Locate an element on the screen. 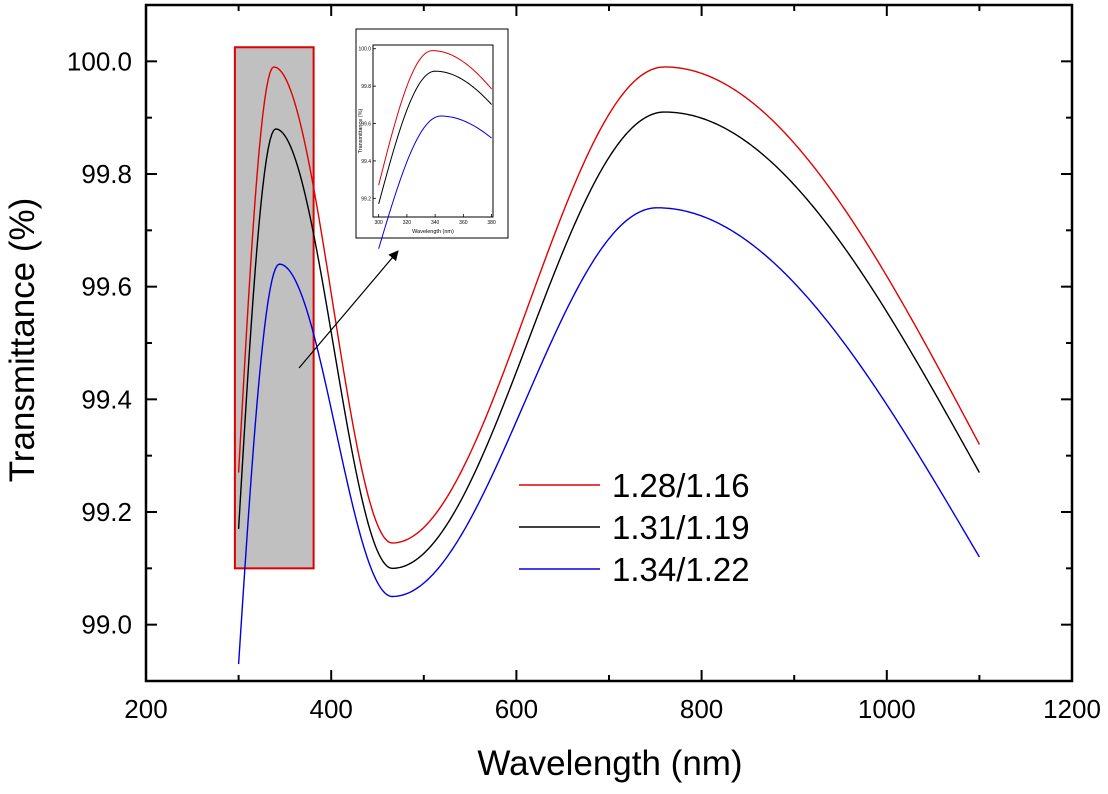  inset-background is located at coordinates (432, 133).